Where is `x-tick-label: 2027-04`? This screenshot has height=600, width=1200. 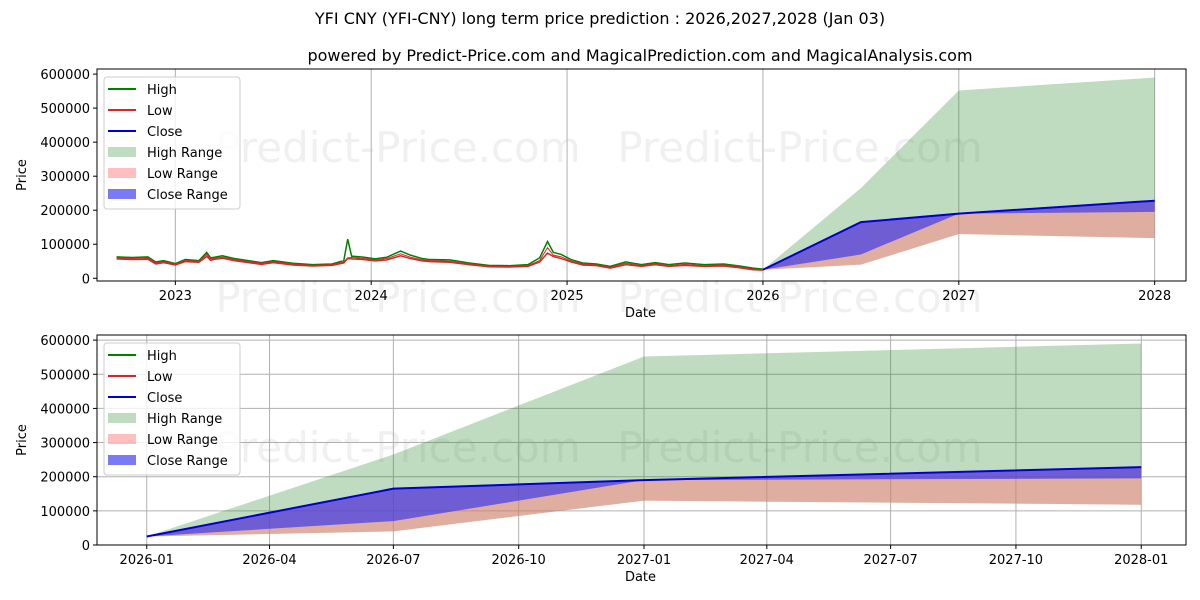
x-tick-label: 2027-04 is located at coordinates (767, 560).